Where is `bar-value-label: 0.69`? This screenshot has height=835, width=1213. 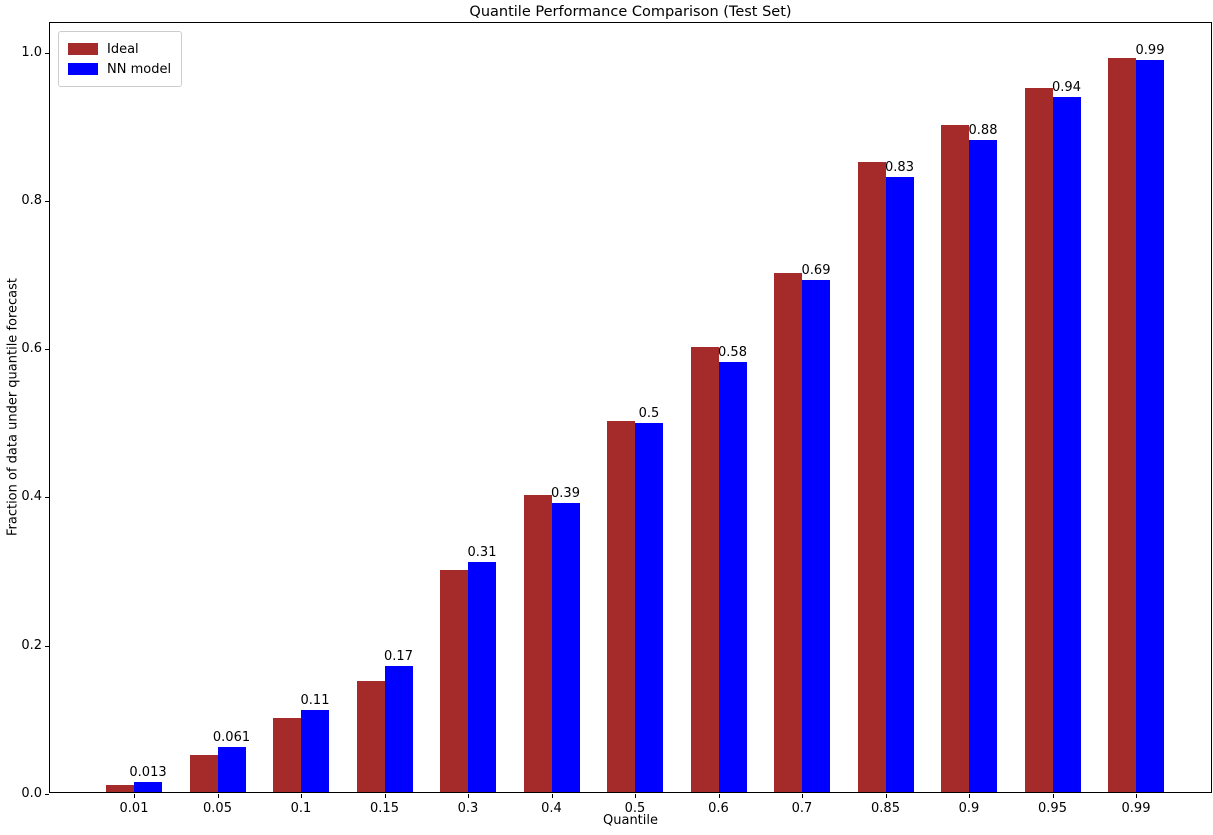
bar-value-label: 0.69 is located at coordinates (816, 271).